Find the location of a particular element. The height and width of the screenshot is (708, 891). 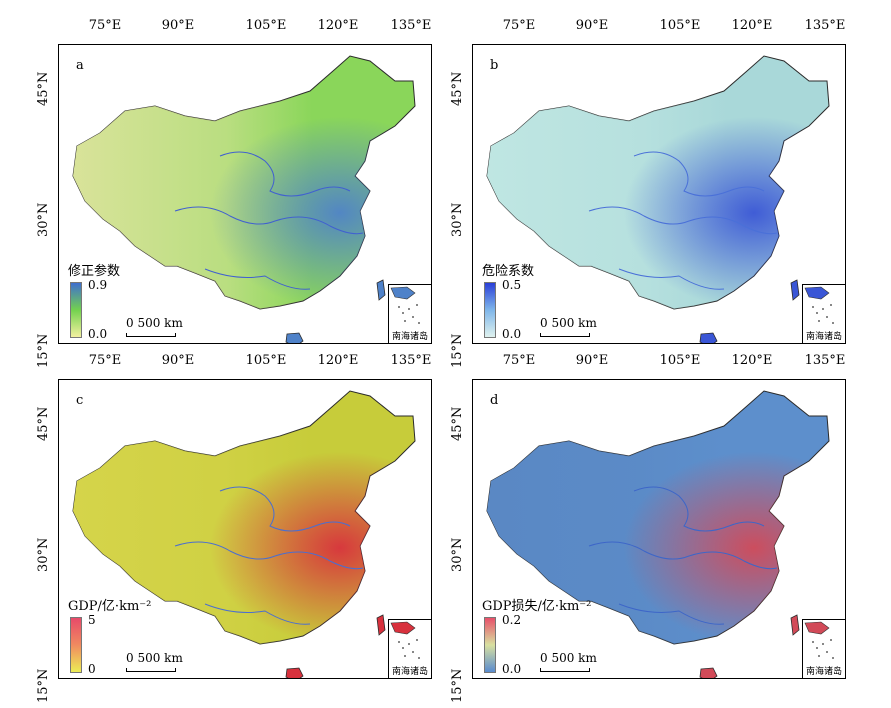

legend-title: 修正参数 is located at coordinates (94, 271).